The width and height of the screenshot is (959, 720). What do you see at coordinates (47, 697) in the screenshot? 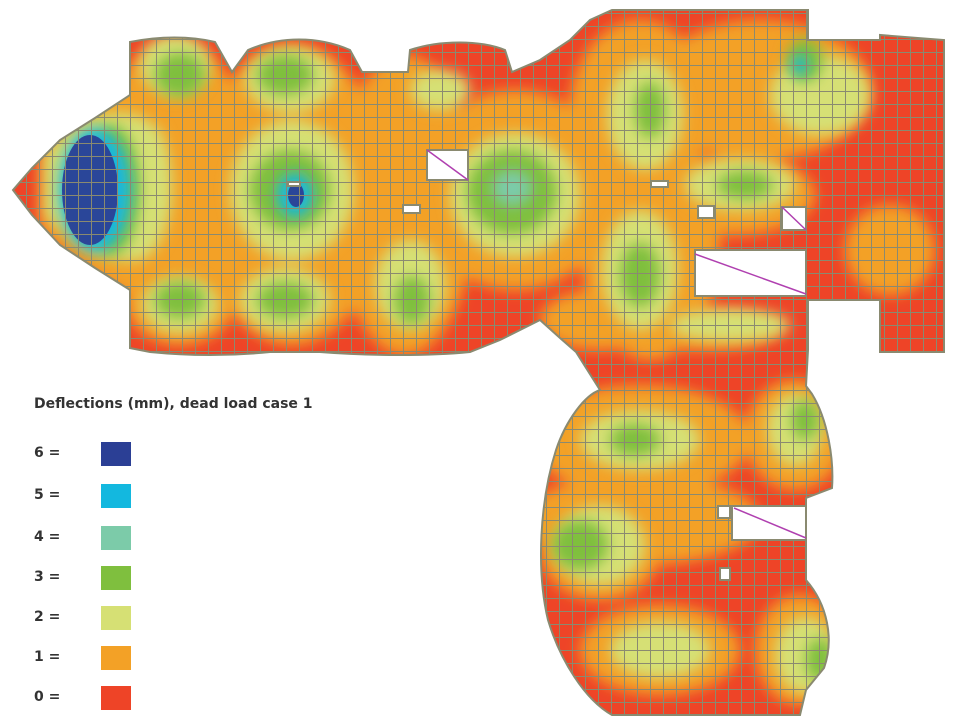
I see `legend-label: 0 =` at bounding box center [47, 697].